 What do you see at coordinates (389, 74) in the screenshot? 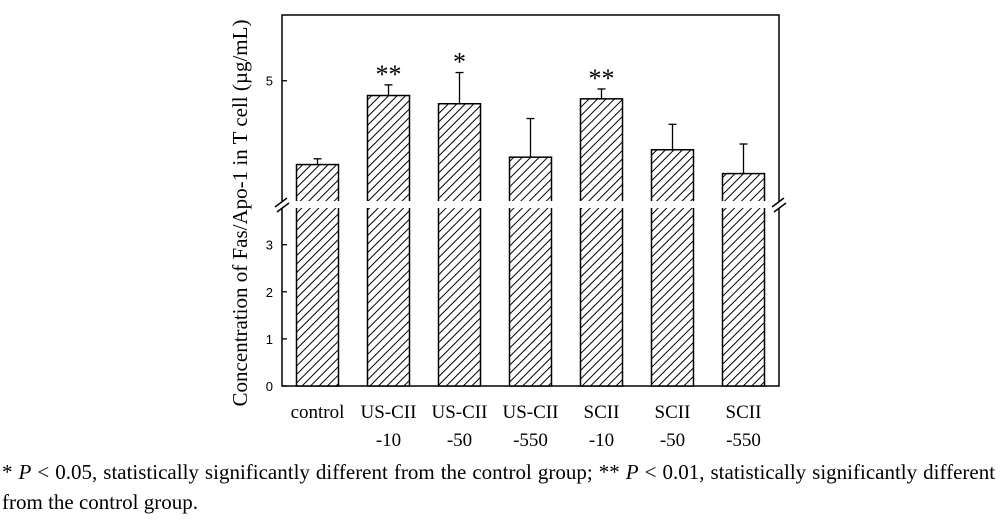
I see `significance-marker-1: **` at bounding box center [389, 74].